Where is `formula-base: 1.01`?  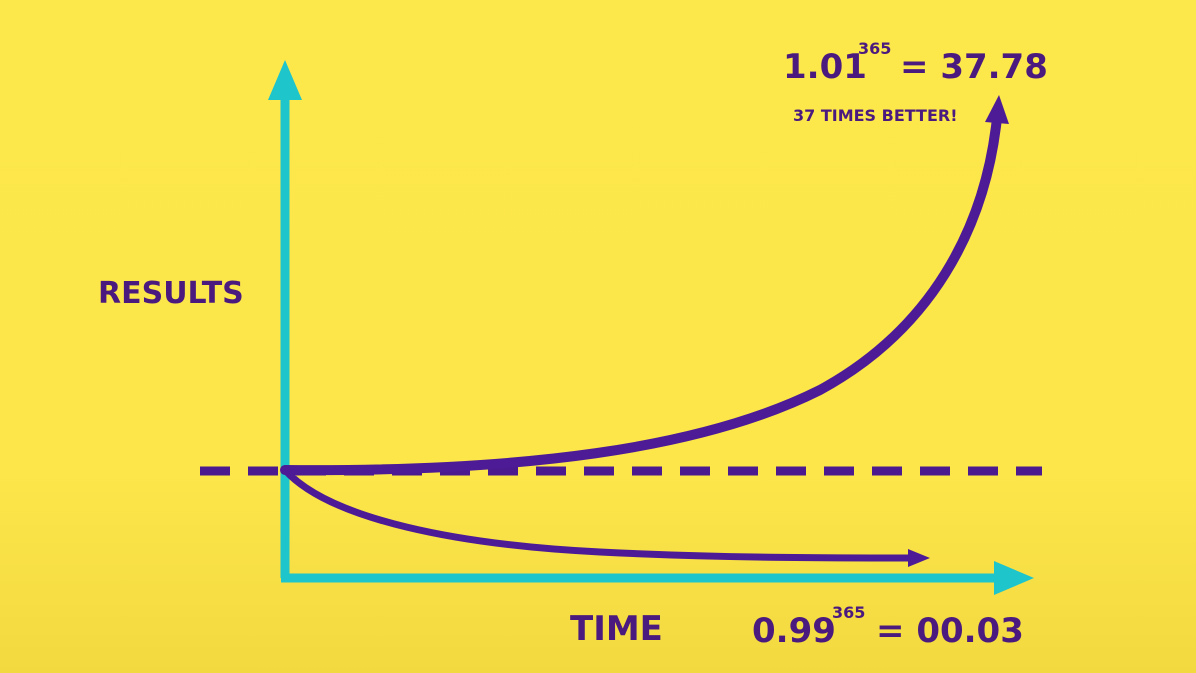 formula-base: 1.01 is located at coordinates (825, 67).